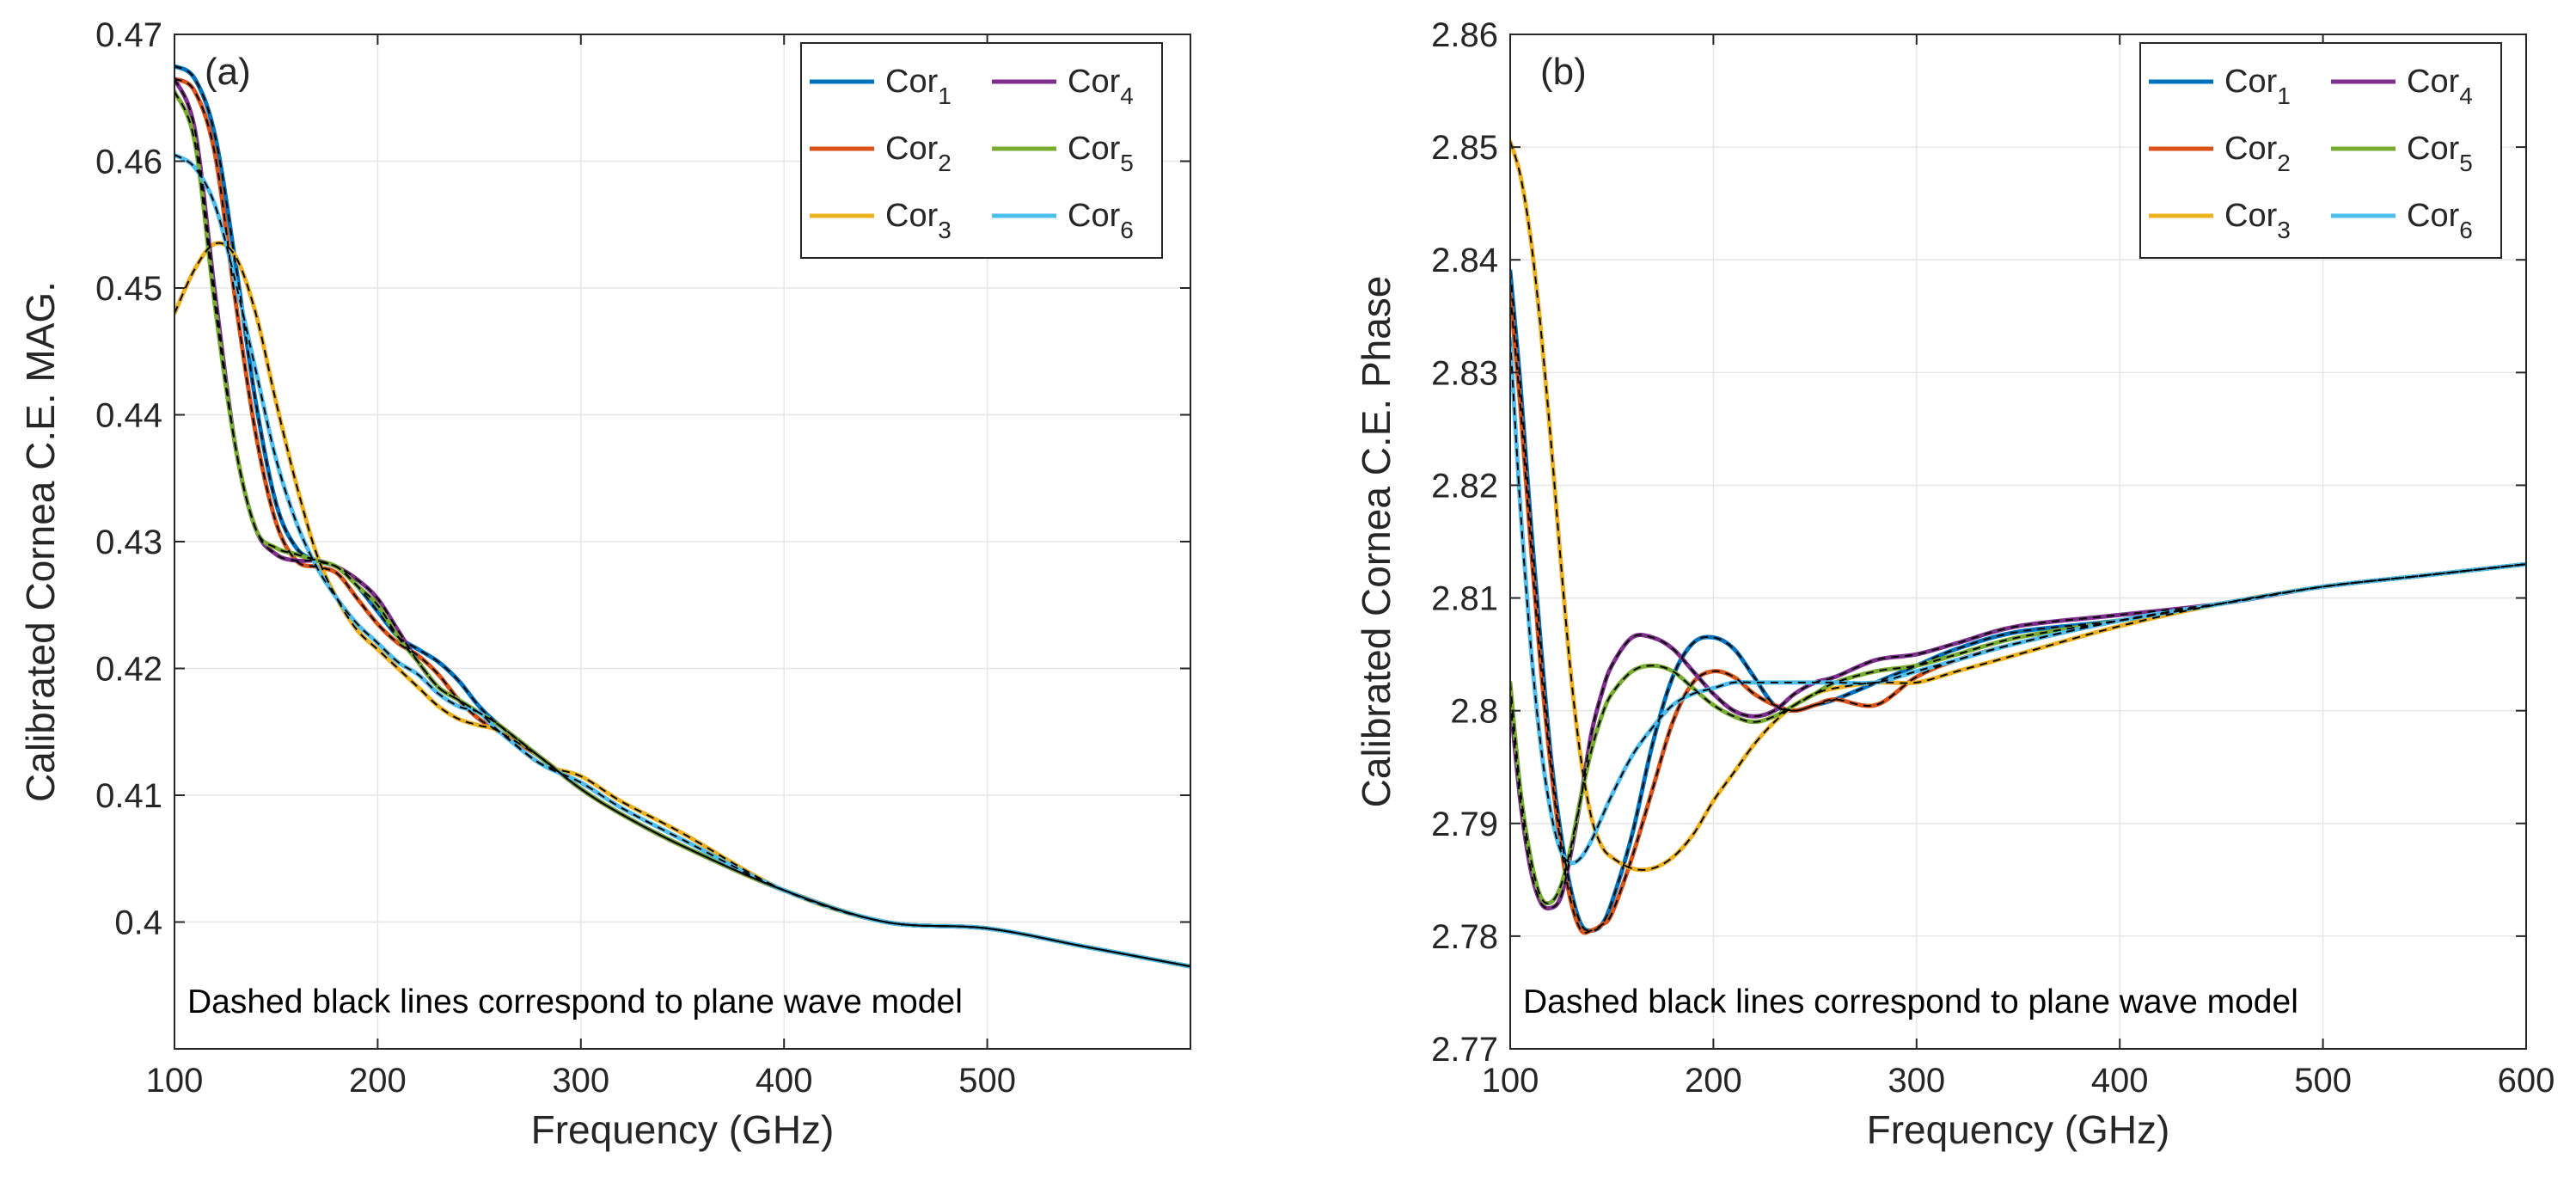 The height and width of the screenshot is (1195, 2576). What do you see at coordinates (1464, 1050) in the screenshot?
I see `y-tick-label: 2.77` at bounding box center [1464, 1050].